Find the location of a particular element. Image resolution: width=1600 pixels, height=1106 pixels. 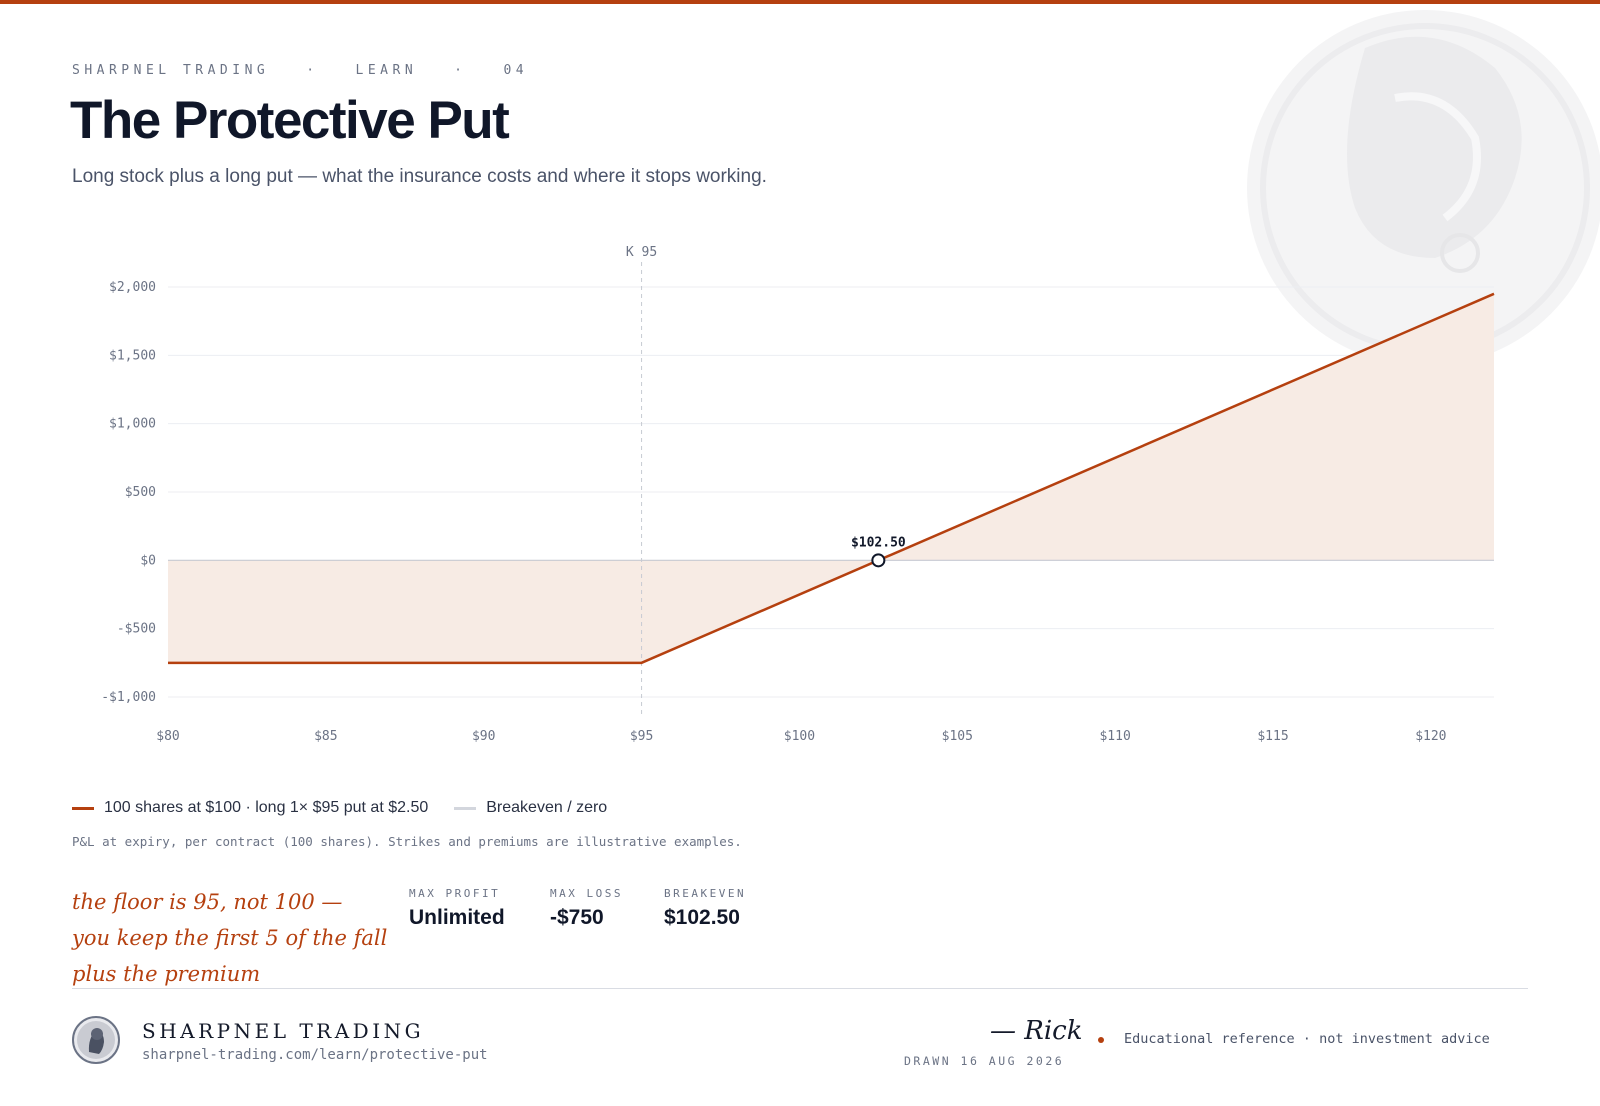

disclaimer-dot-icon is located at coordinates (1101, 1040).